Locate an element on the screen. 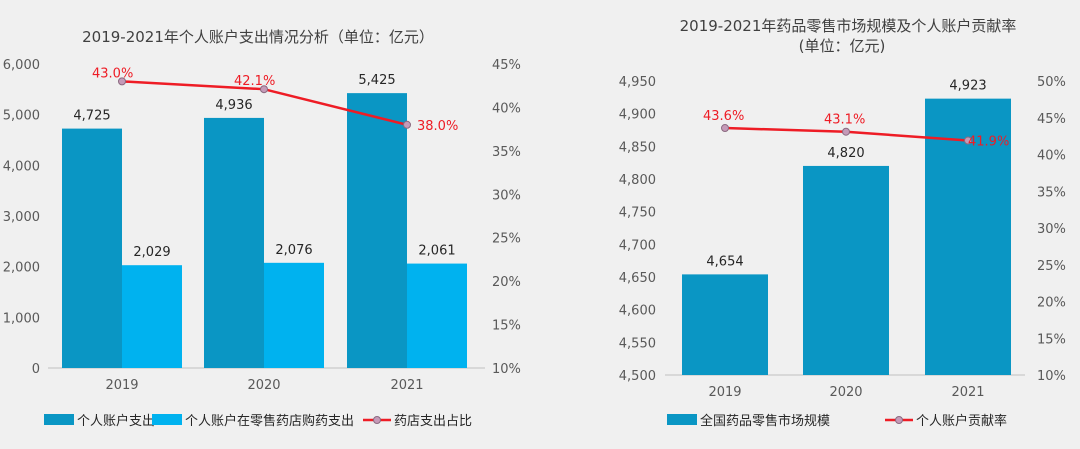 Image resolution: width=1080 pixels, height=449 pixels. y-tick-label: 0 is located at coordinates (36, 369).